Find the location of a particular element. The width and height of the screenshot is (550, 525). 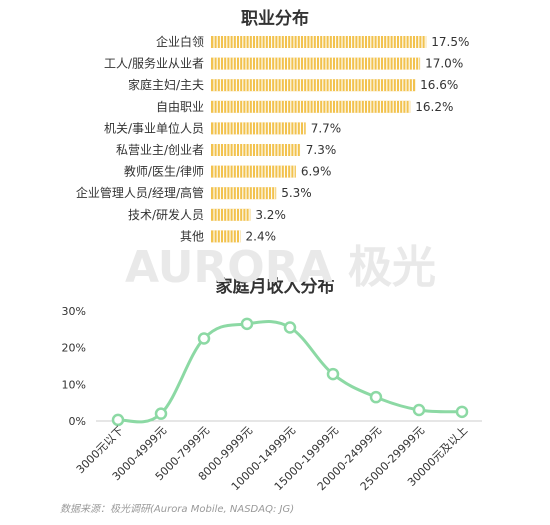

y-tick-label: 30% is located at coordinates (74, 311).